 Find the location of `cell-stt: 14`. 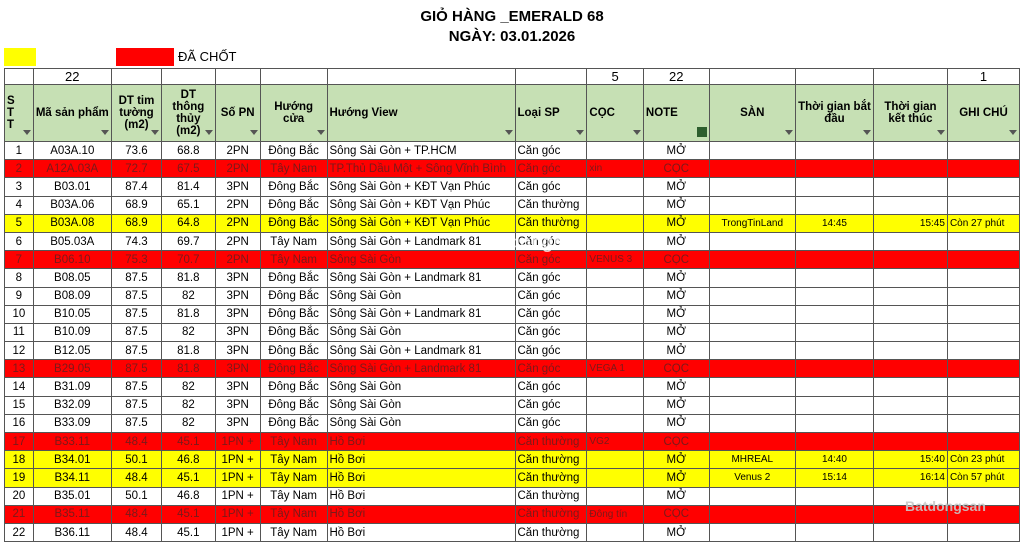

cell-stt: 14 is located at coordinates (19, 387).